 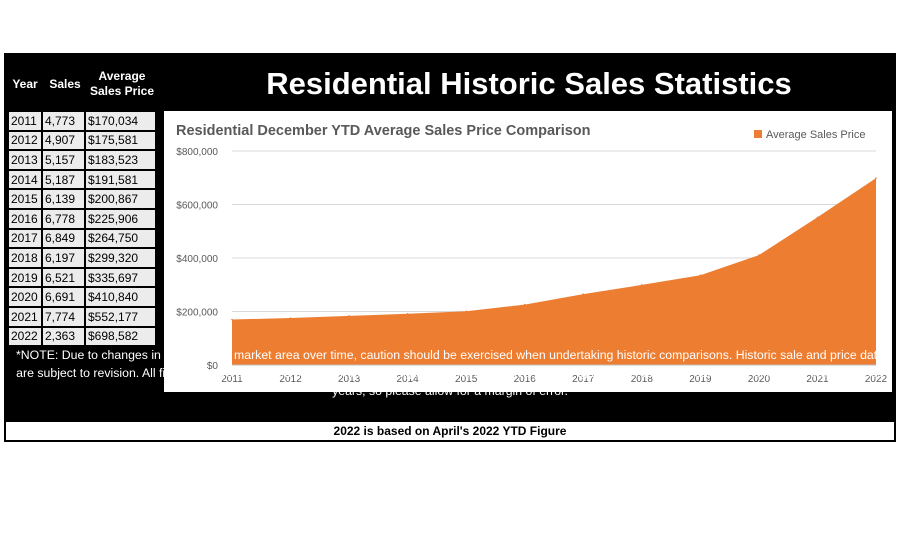 What do you see at coordinates (120, 121) in the screenshot?
I see `price-cell: $170,034` at bounding box center [120, 121].